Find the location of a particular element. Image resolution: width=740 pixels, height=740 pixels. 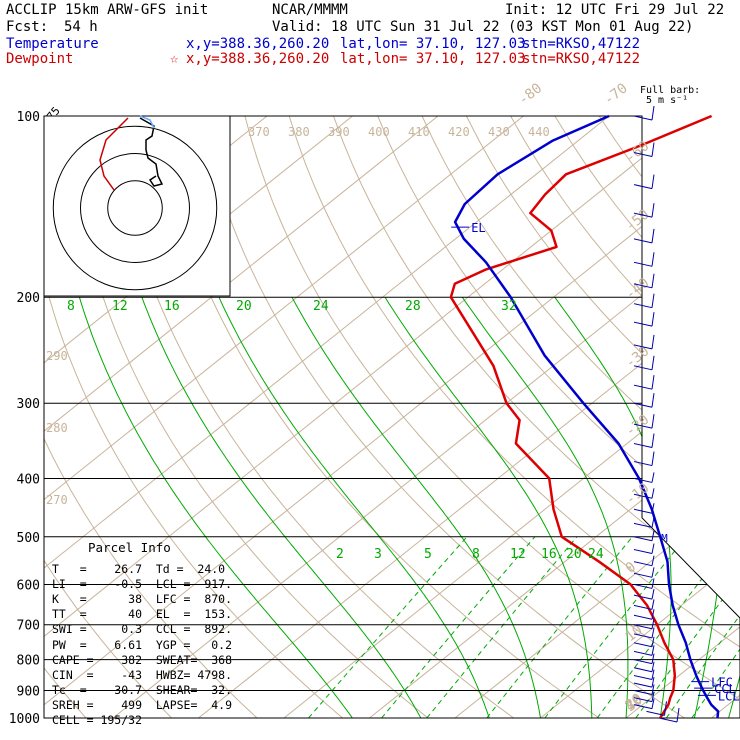

parcel-info-row: SREH = 499 LAPSE= 4.9 is located at coordinates (142, 704).